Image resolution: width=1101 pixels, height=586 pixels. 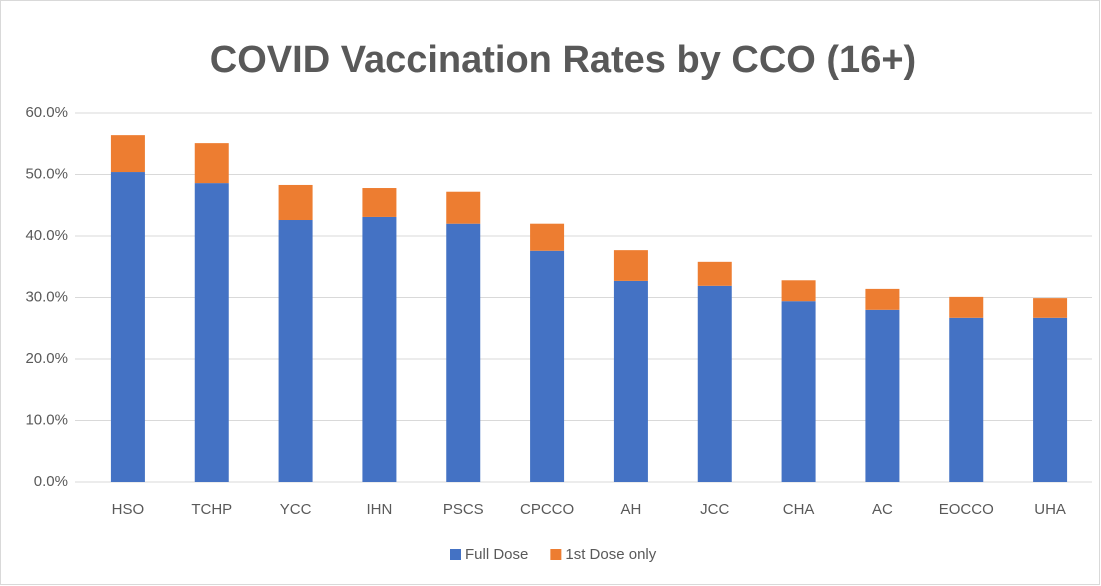 I want to click on y-tick-label: 0.0%, so click(x=51, y=481).